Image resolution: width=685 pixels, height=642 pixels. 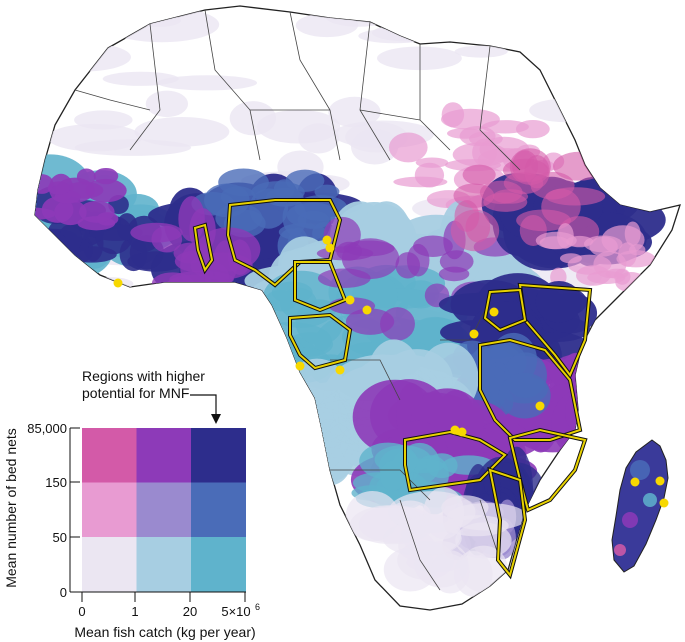 I want to click on x-tick-label: 20, so click(x=190, y=611).